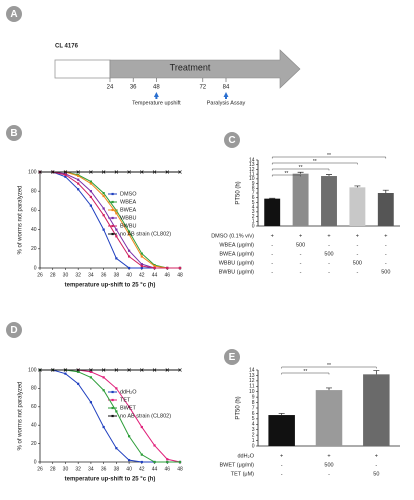 The image size is (414, 500). I want to click on legend-label: WBBU, so click(128, 218).